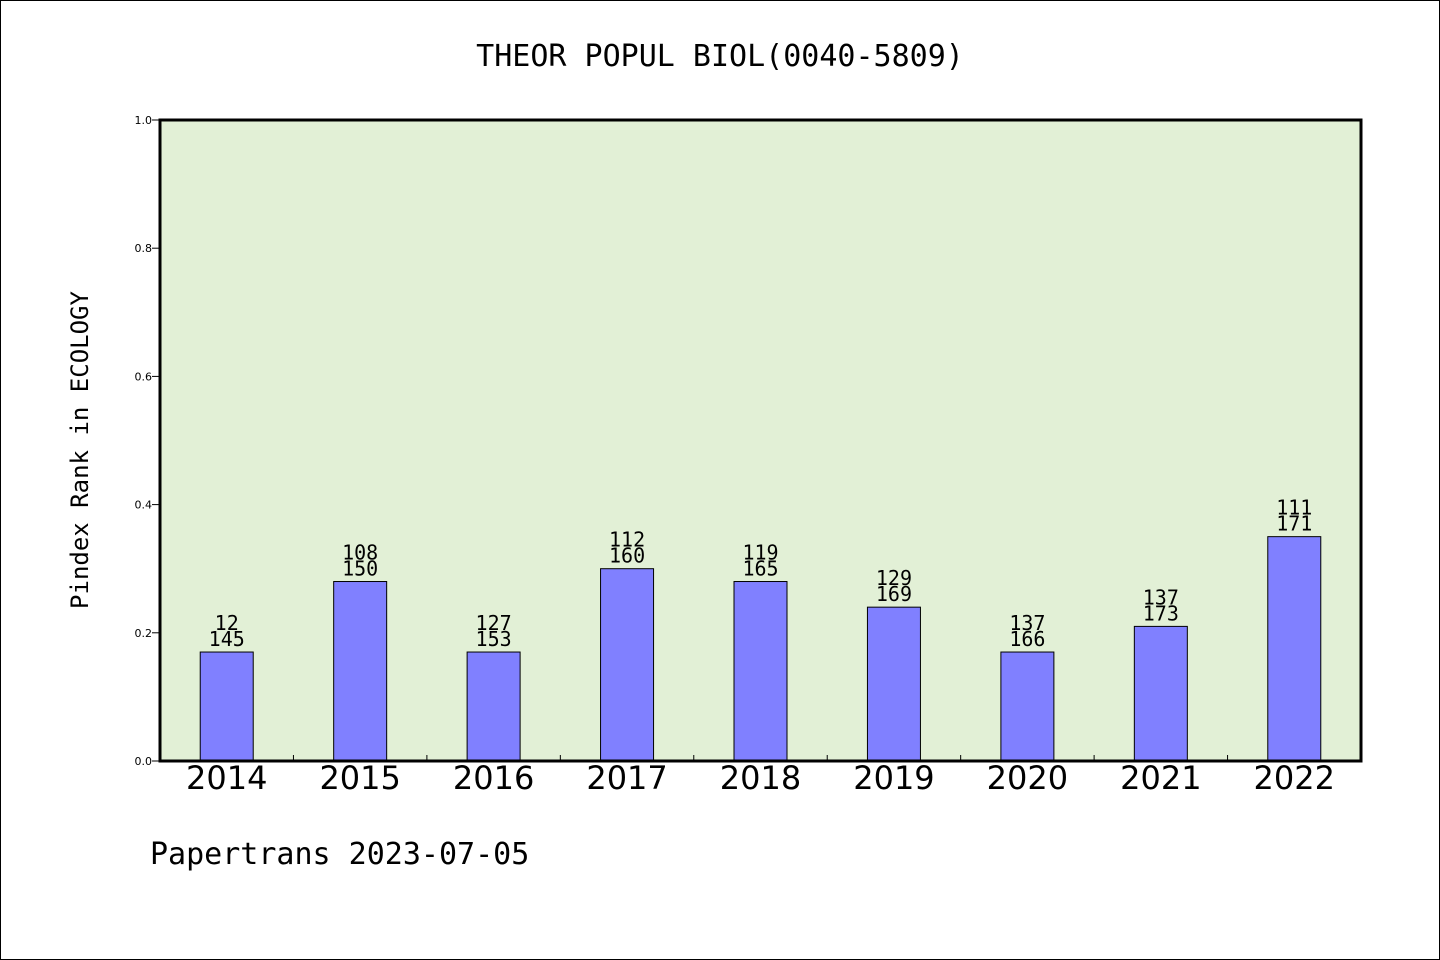 The width and height of the screenshot is (1440, 960). Describe the element at coordinates (227, 639) in the screenshot. I see `bar-total-label: 145` at that location.